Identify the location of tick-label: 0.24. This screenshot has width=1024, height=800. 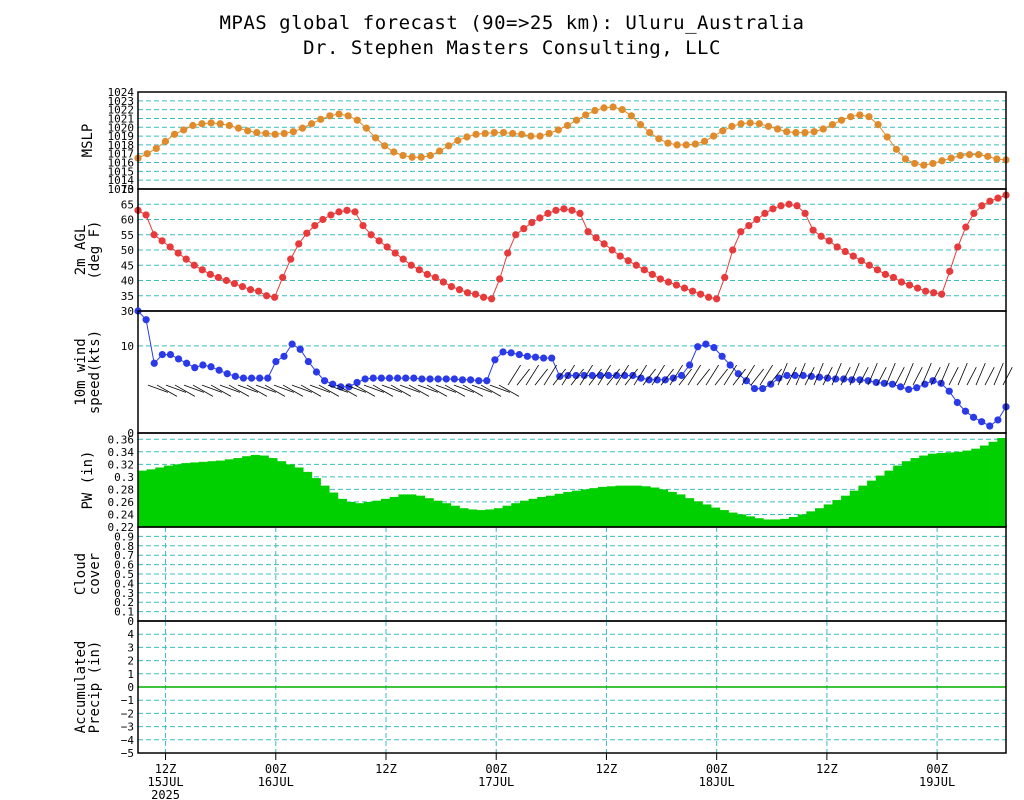
(121, 514).